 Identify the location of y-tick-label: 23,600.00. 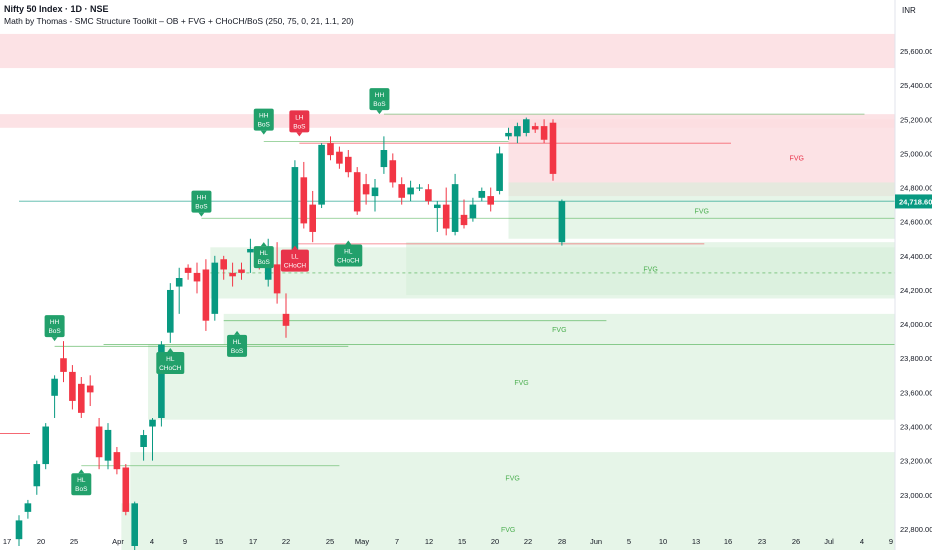
(916, 392).